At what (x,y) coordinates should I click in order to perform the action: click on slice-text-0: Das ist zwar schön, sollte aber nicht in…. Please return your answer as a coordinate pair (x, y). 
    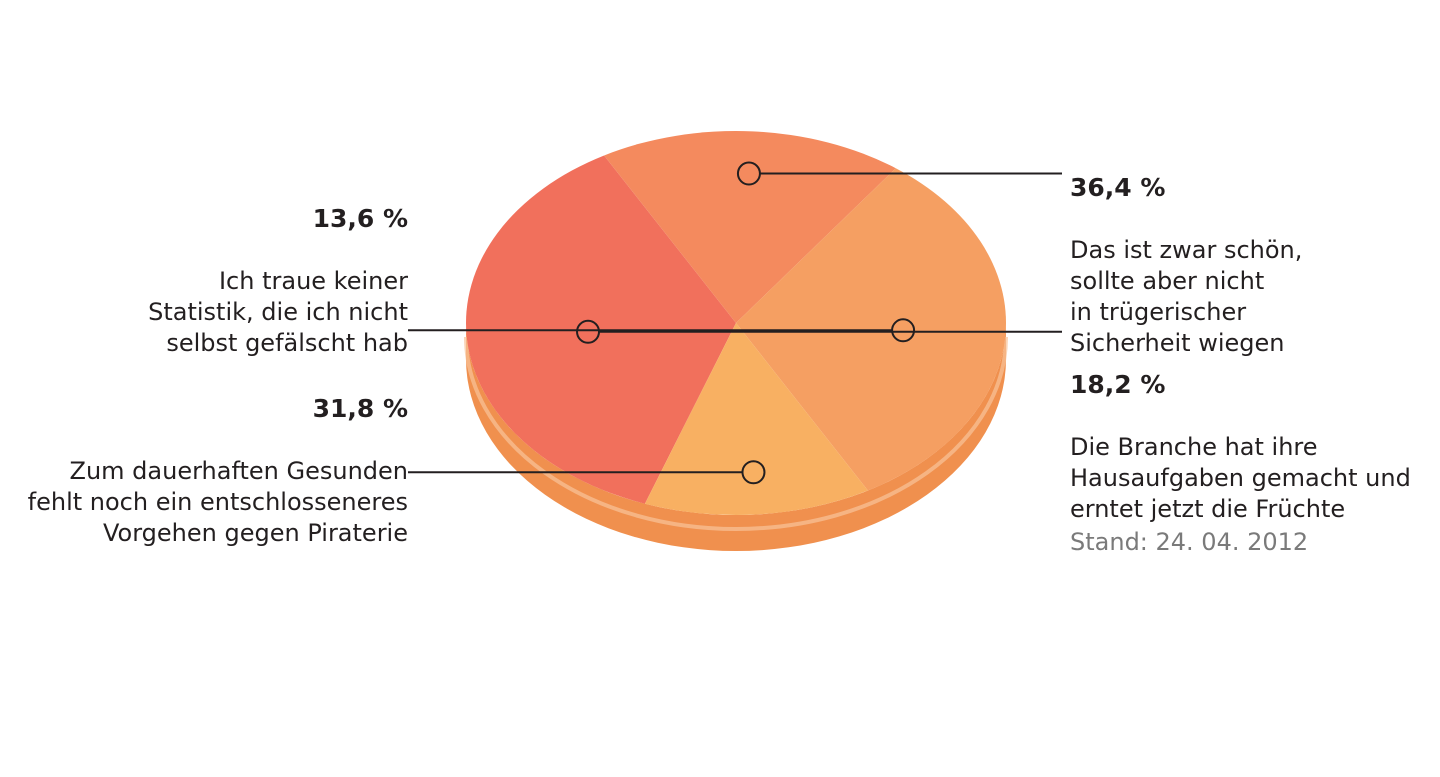
    Looking at the image, I should click on (1186, 296).